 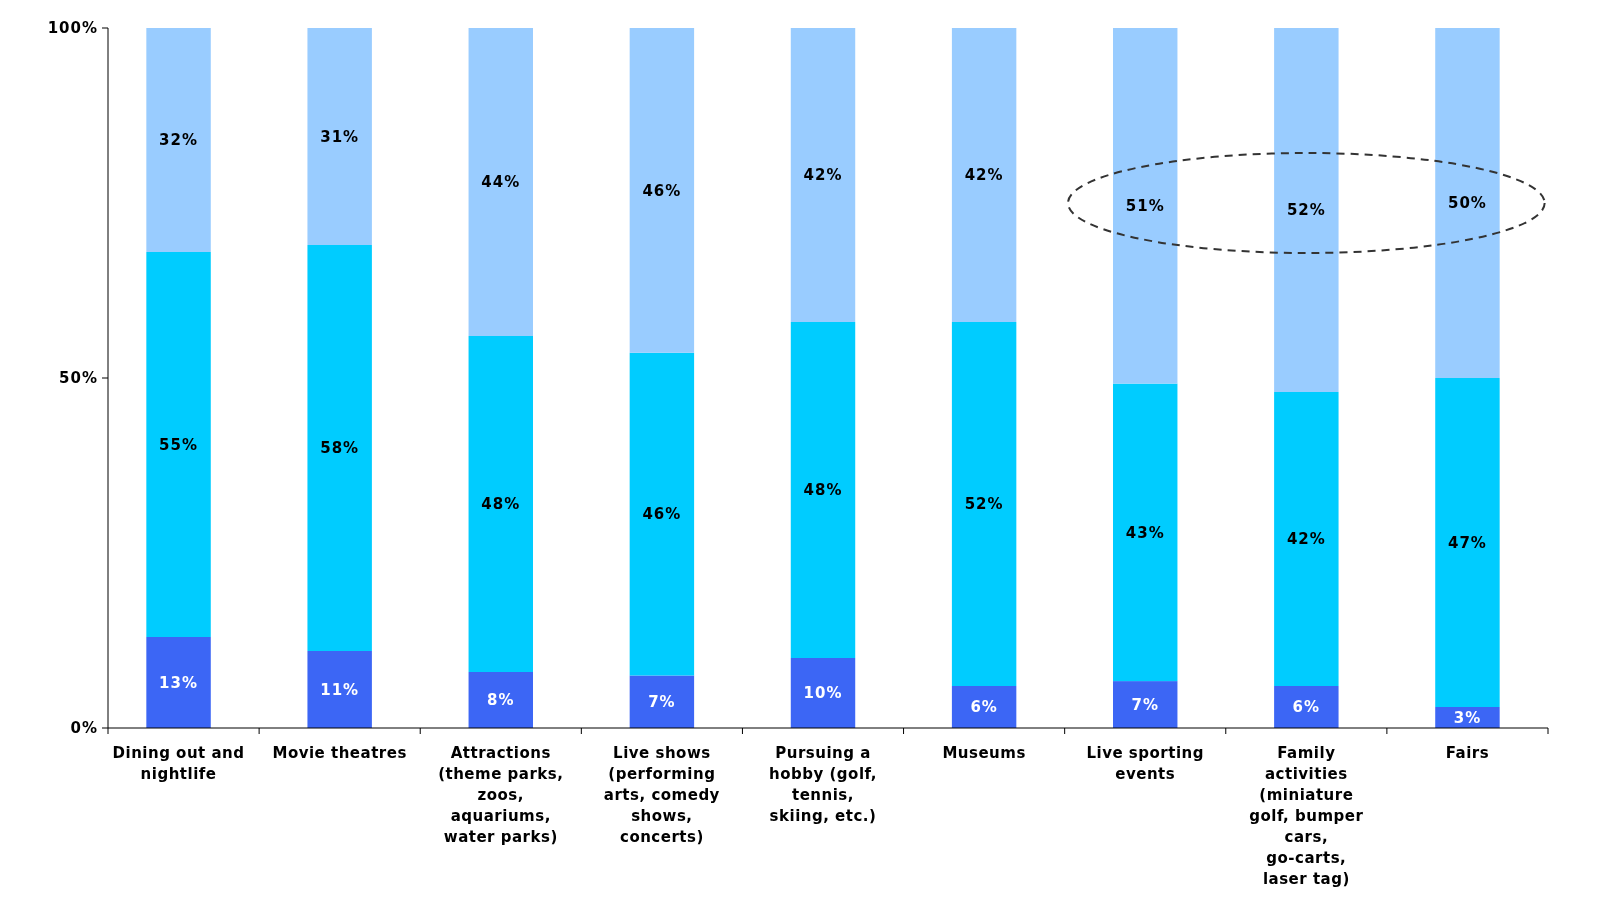 What do you see at coordinates (78, 378) in the screenshot?
I see `y-tick-label: 50%` at bounding box center [78, 378].